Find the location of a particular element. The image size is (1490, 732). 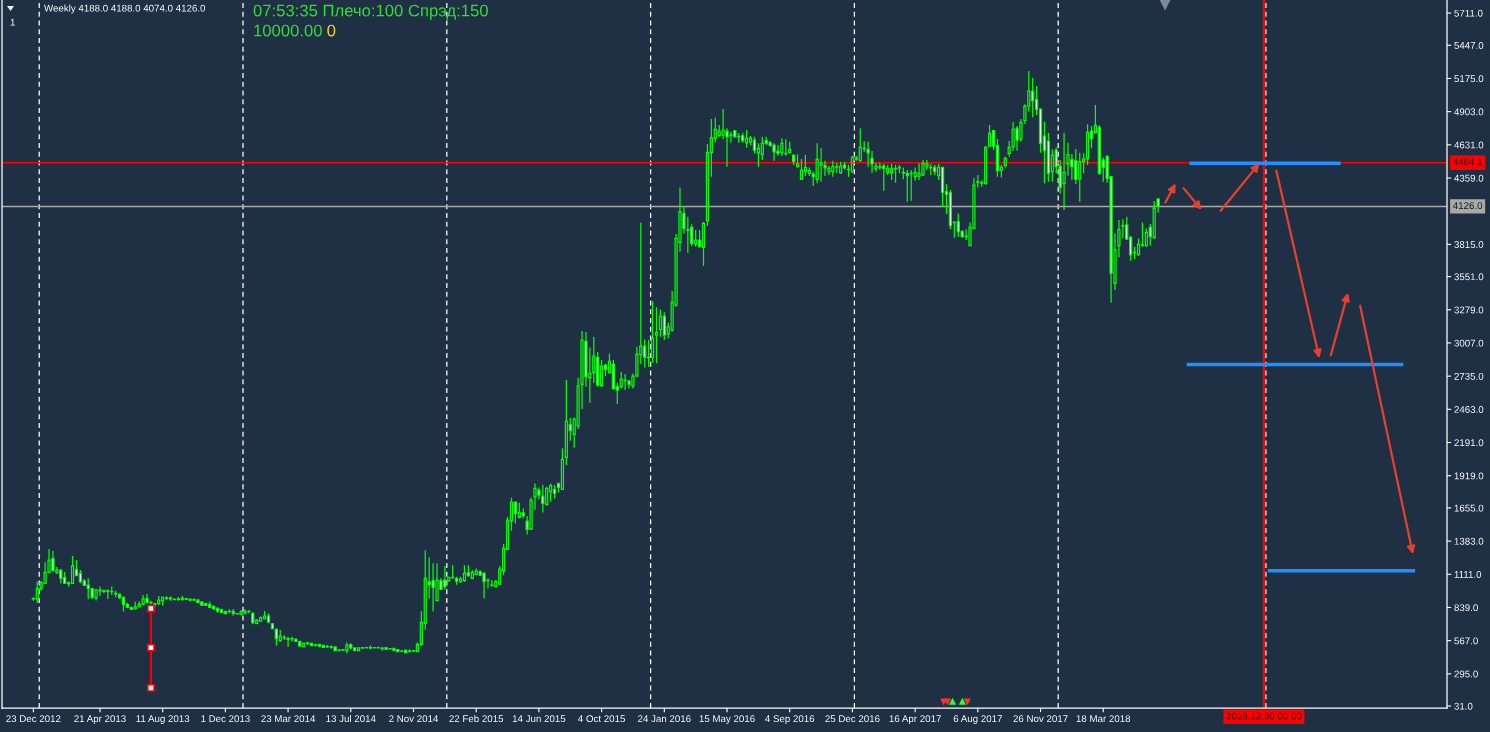

y-tick-label: 5711.0 is located at coordinates (1468, 13).